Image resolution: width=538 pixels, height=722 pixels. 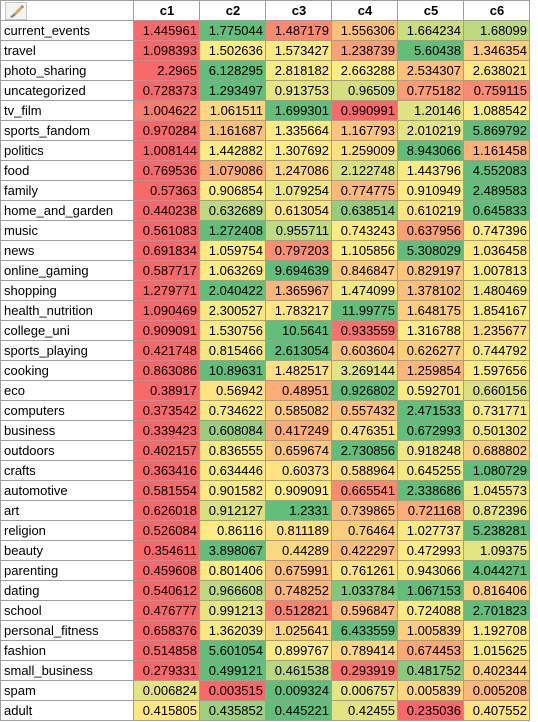 What do you see at coordinates (496, 110) in the screenshot?
I see `value-cell: 1.088542` at bounding box center [496, 110].